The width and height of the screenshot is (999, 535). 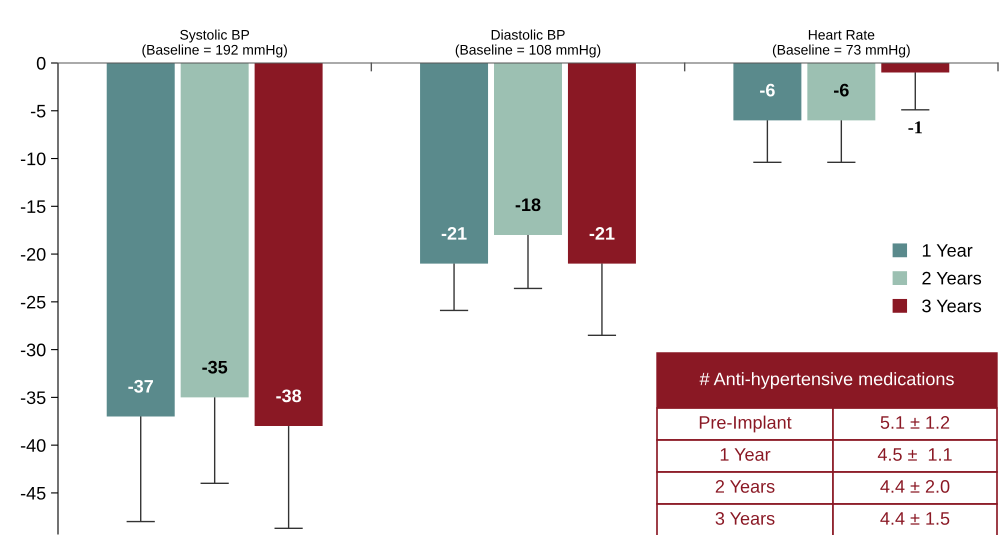 What do you see at coordinates (33, 493) in the screenshot?
I see `y-tick-label: -45` at bounding box center [33, 493].